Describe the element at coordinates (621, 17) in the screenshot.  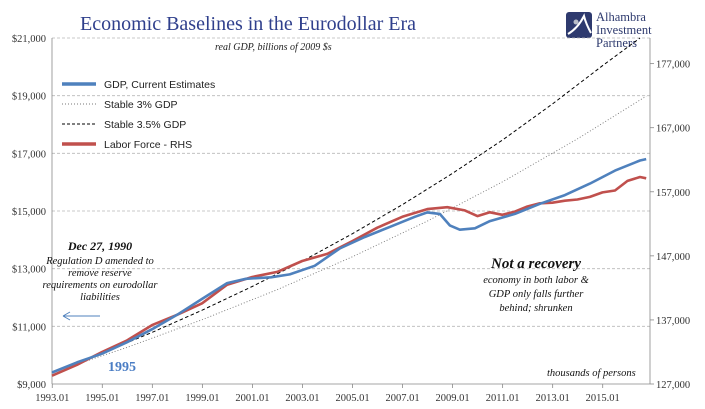
I see `logo-line-1: Alhambra` at that location.